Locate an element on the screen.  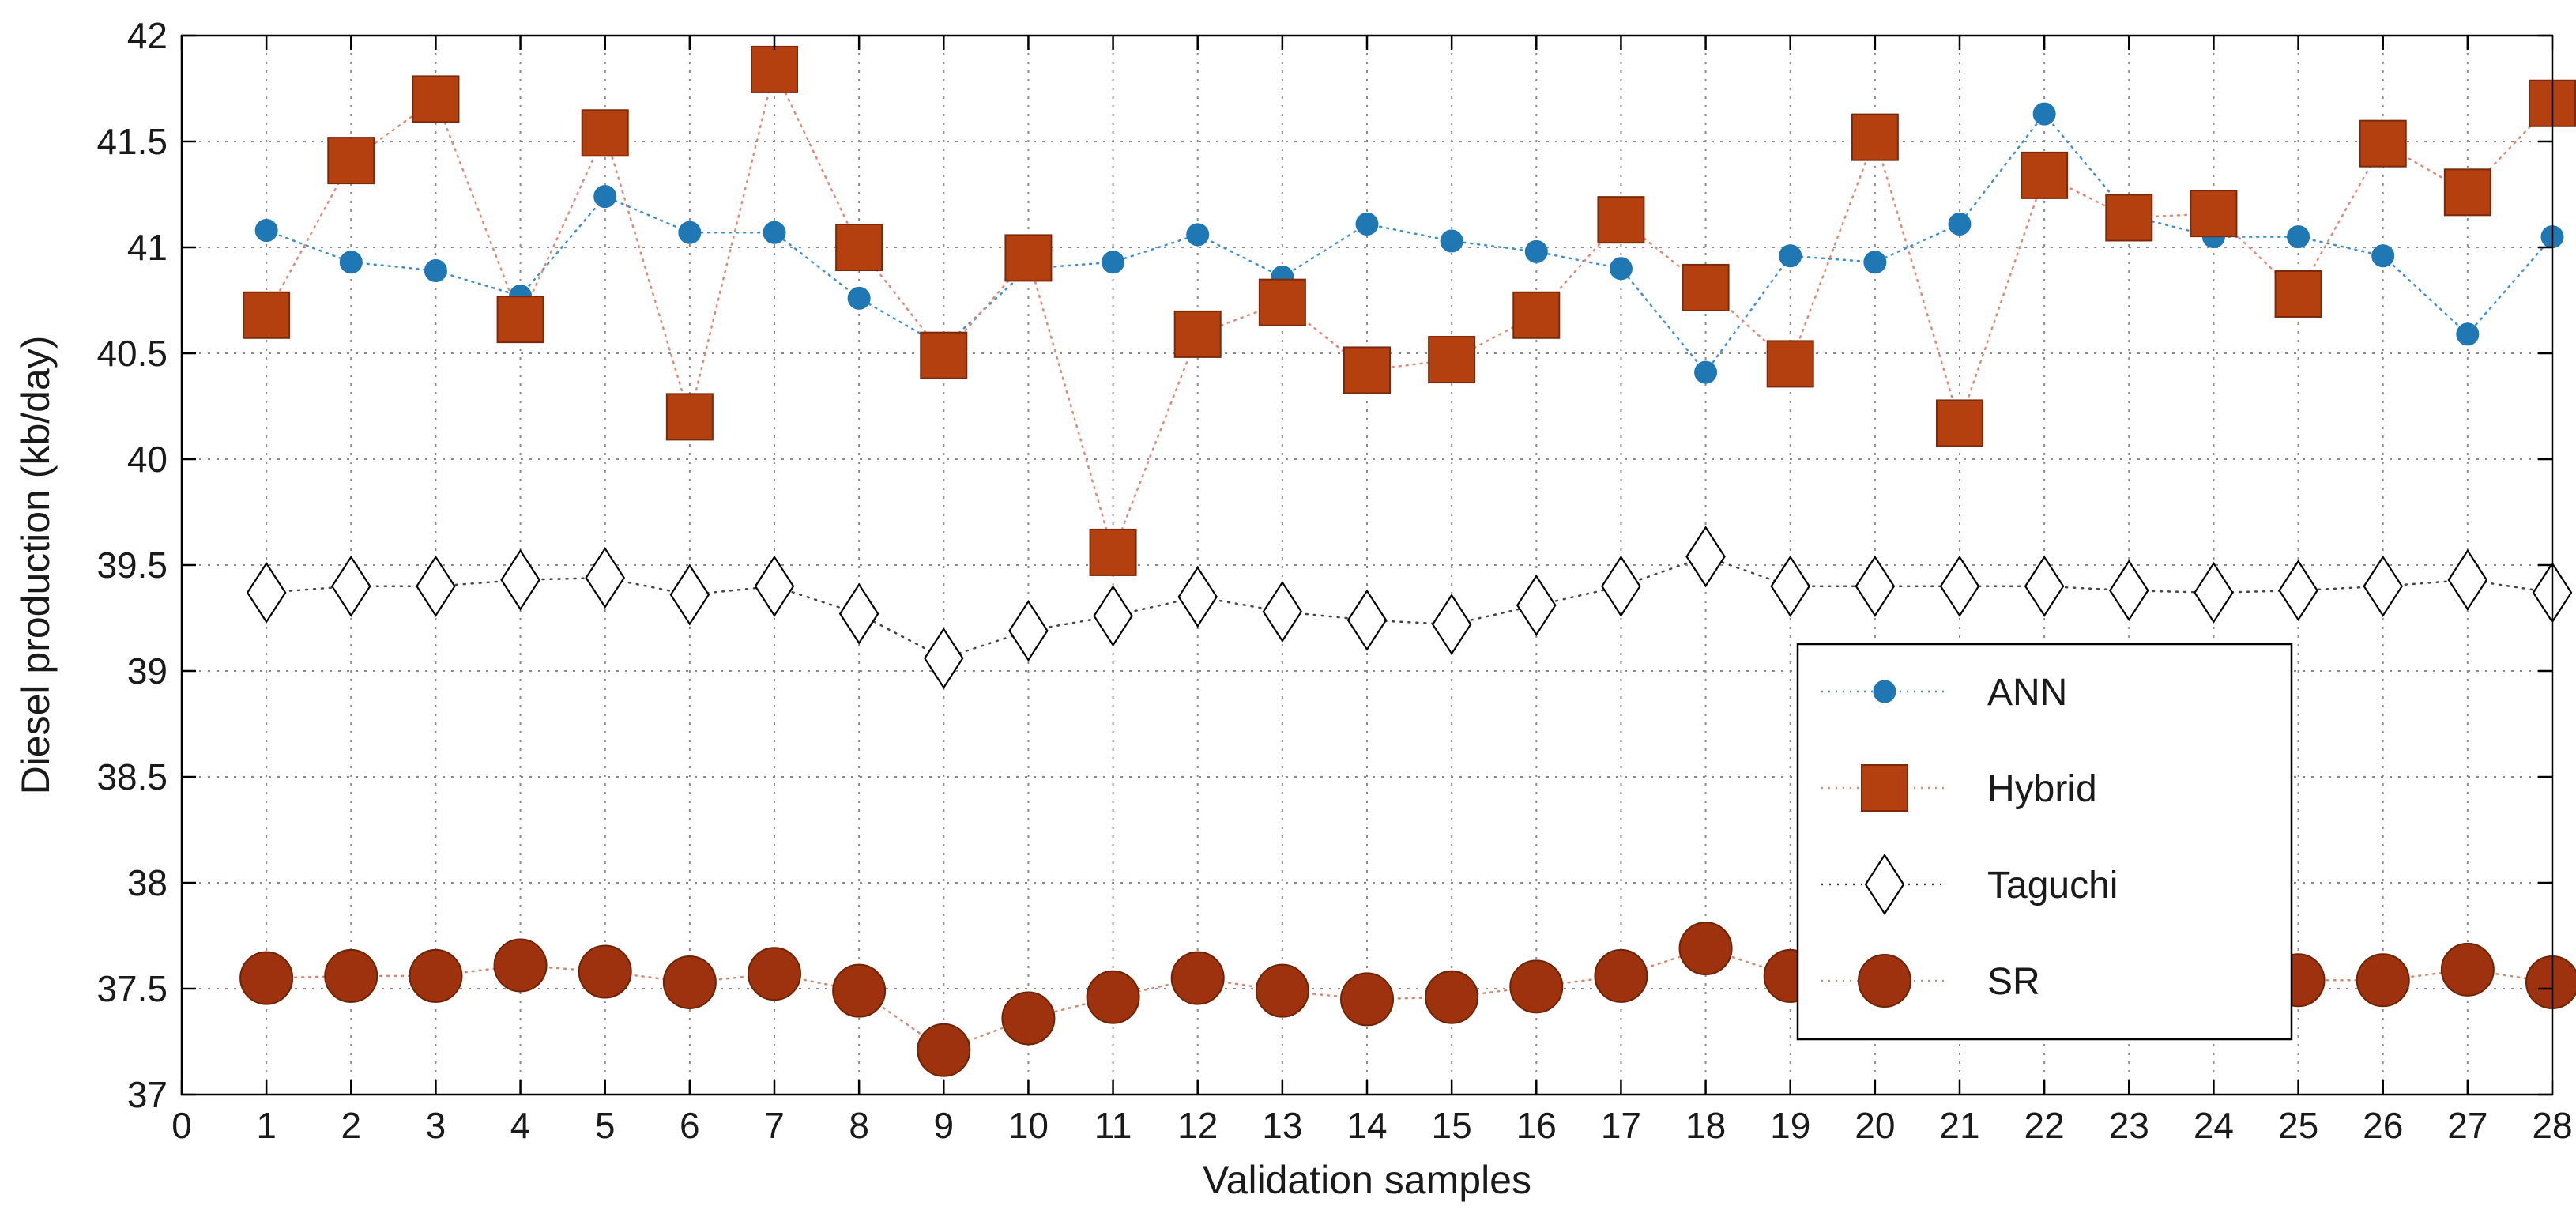
x-tick-label: 2 is located at coordinates (351, 1125).